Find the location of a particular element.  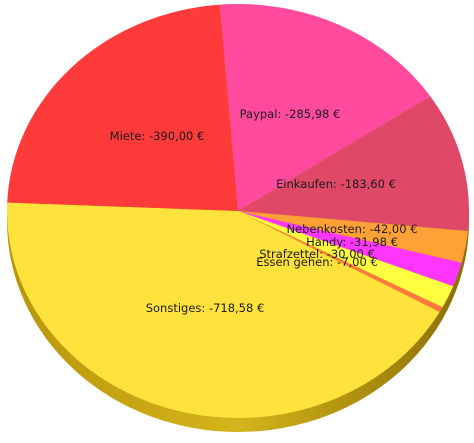

pie-label-nebenkosten: Nebenkosten: -42,00 € is located at coordinates (351, 229).